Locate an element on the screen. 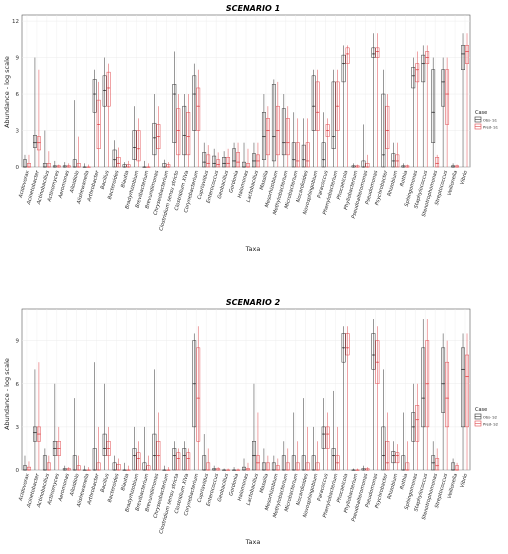  x-tick-label: Vibrio is located at coordinates (464, 178).